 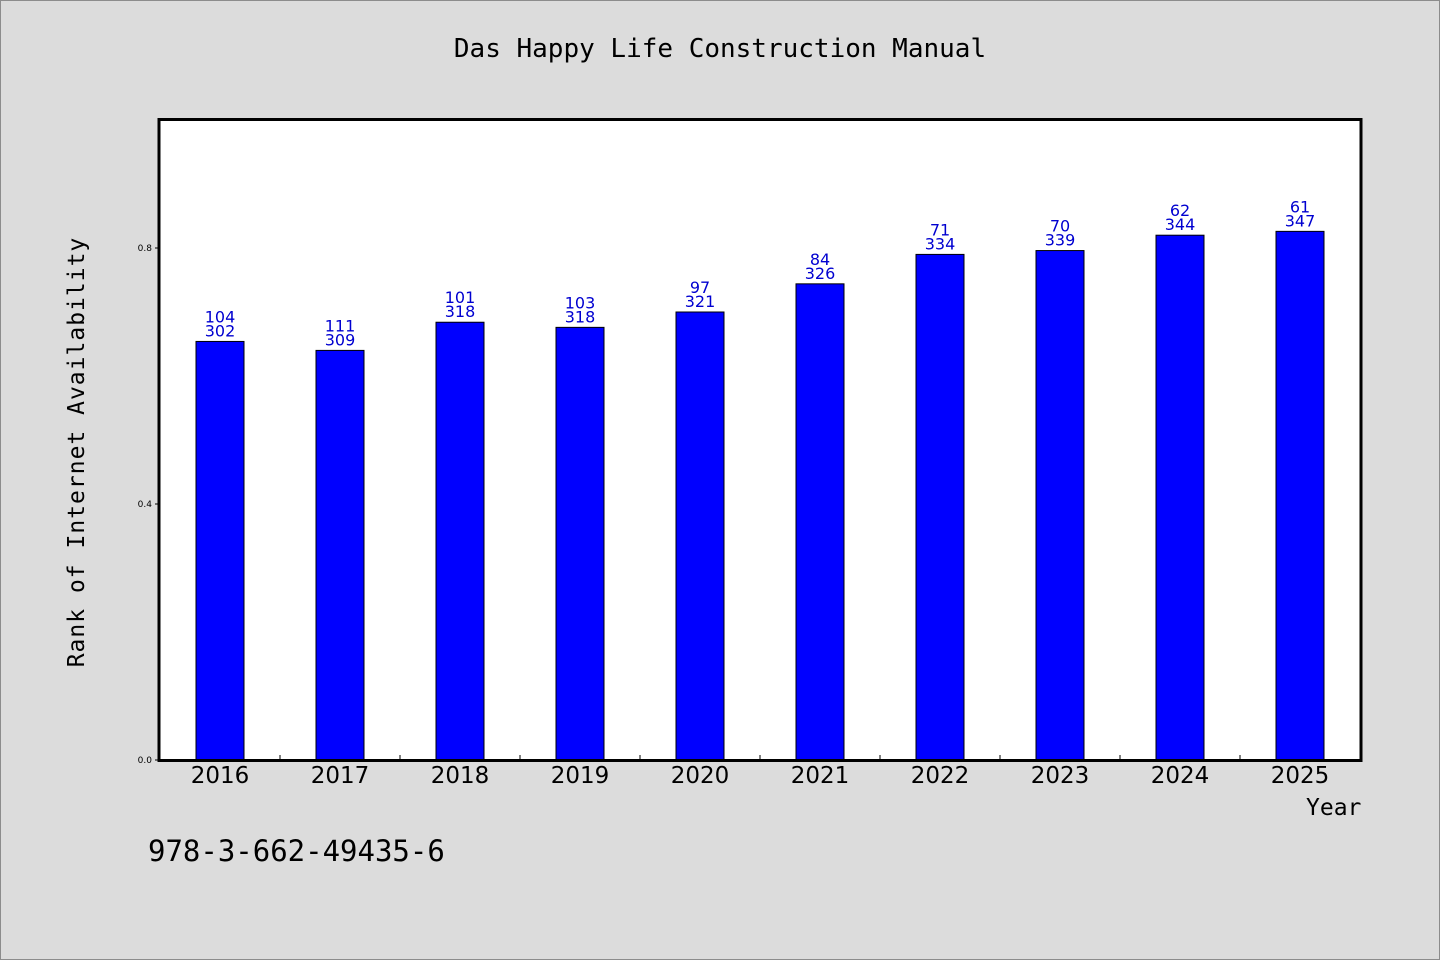 What do you see at coordinates (820, 776) in the screenshot?
I see `x-tick-label: 2021` at bounding box center [820, 776].